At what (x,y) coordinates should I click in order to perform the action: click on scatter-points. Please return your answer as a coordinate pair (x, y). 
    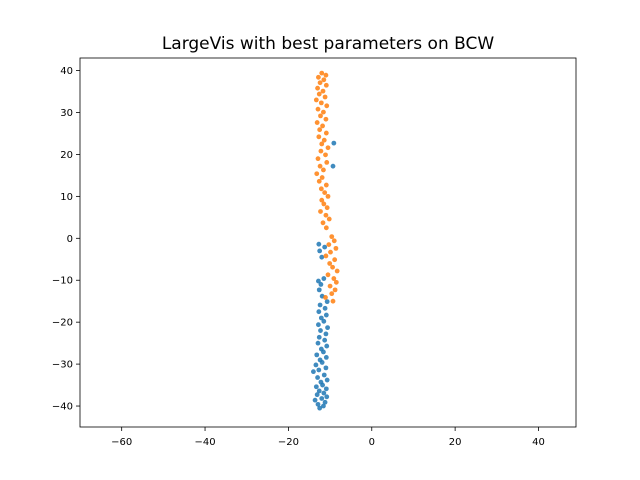
    Looking at the image, I should click on (325, 240).